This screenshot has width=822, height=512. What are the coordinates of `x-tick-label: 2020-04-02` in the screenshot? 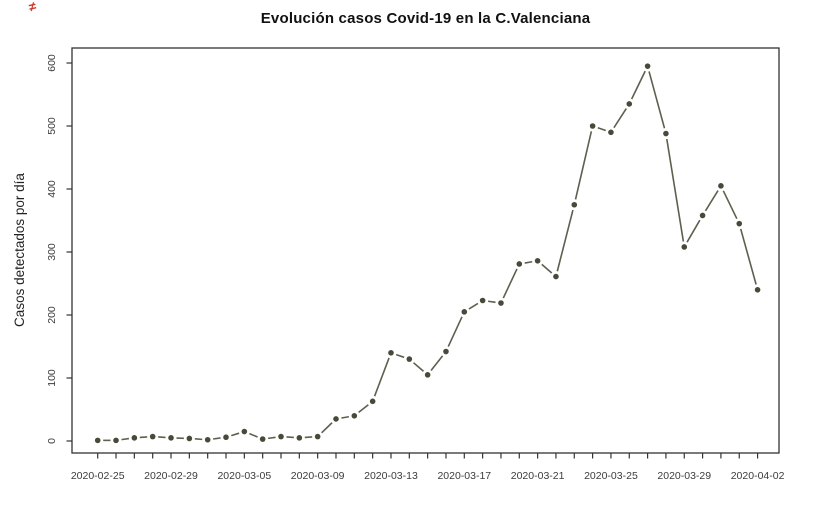 It's located at (758, 476).